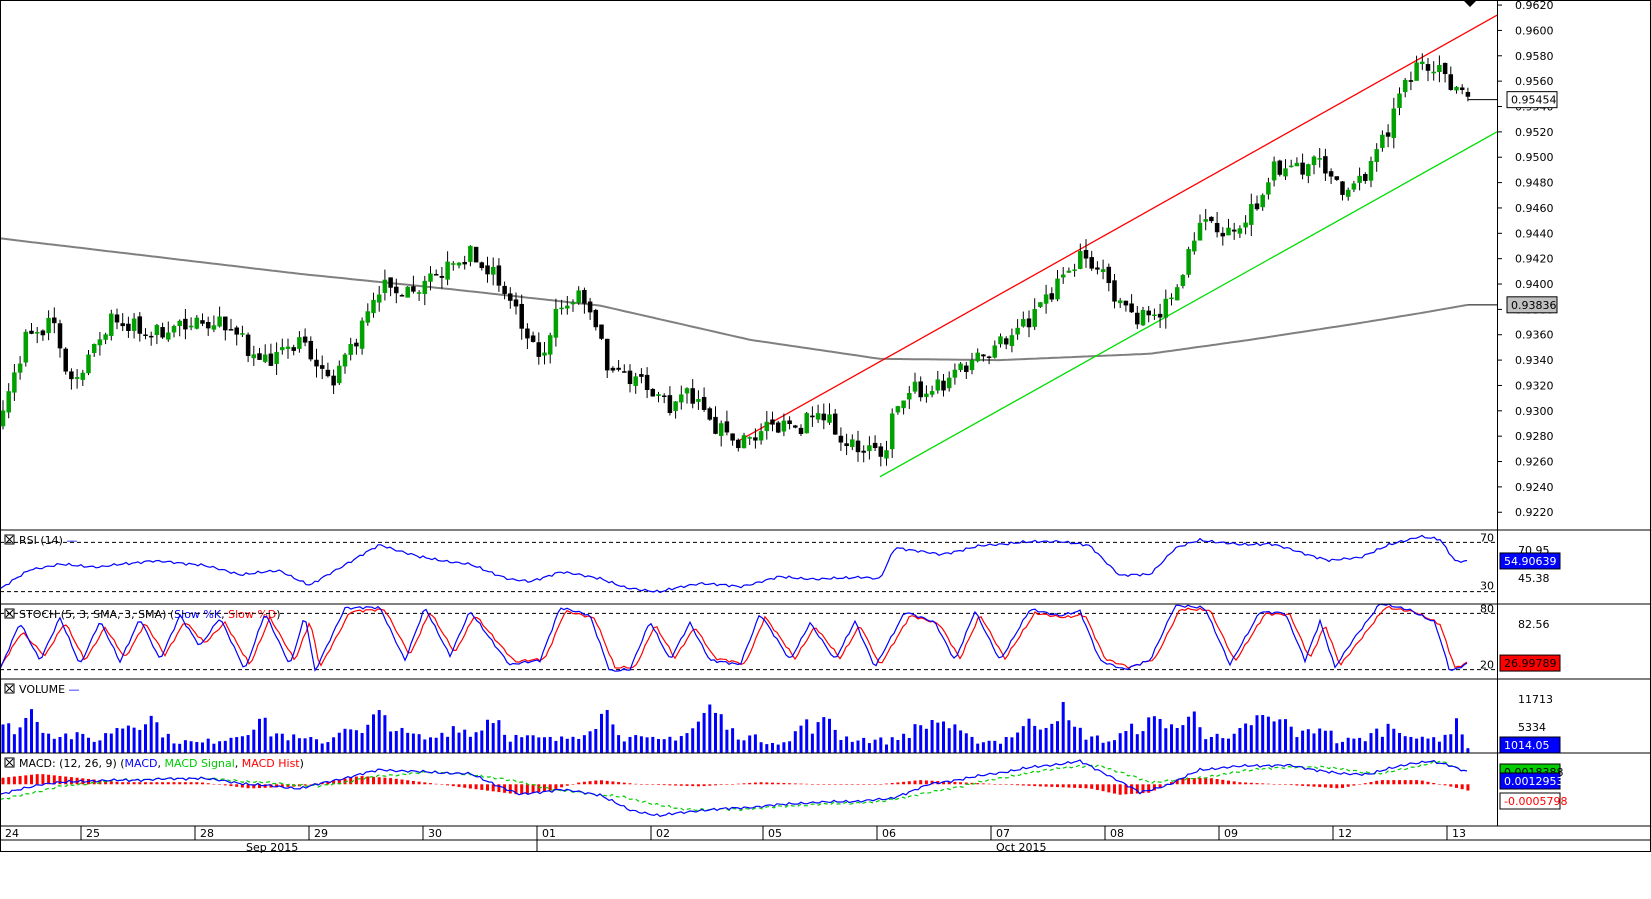 The image size is (1651, 899). I want to click on price-tick-label: 0.9340, so click(1534, 360).